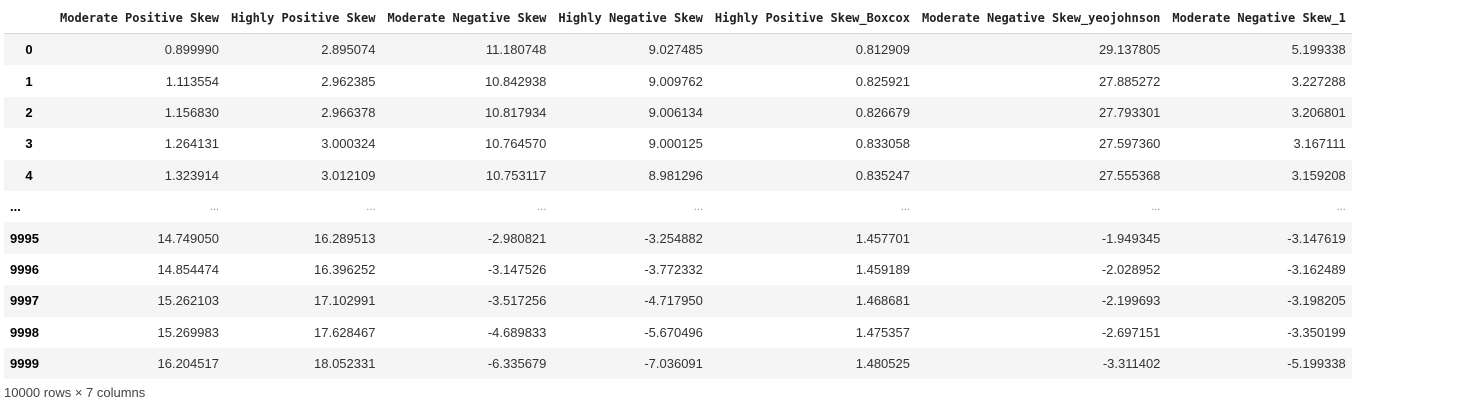  I want to click on table-cell: 1.323914, so click(191, 175).